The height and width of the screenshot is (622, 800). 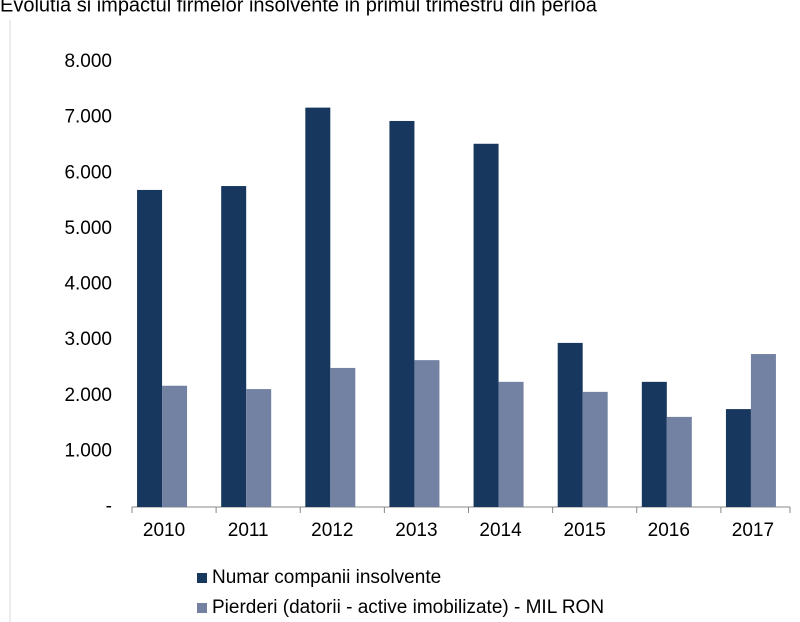 I want to click on x-tick-label: 2016, so click(x=669, y=530).